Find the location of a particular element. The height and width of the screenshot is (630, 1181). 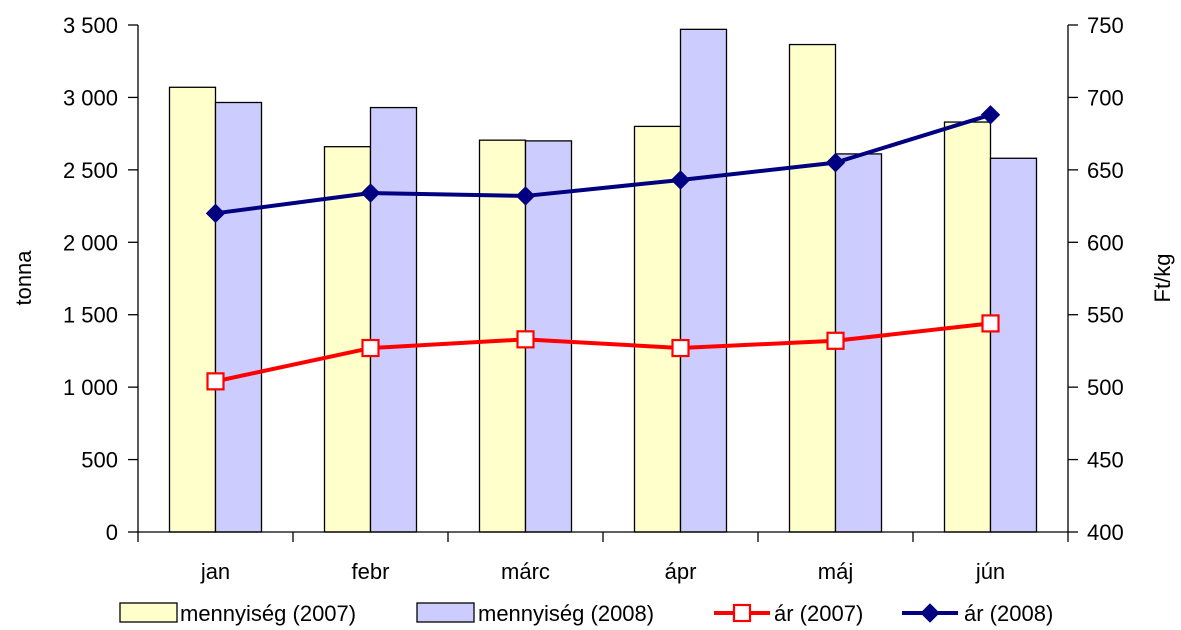

right-tick-label: 450 is located at coordinates (1105, 460).